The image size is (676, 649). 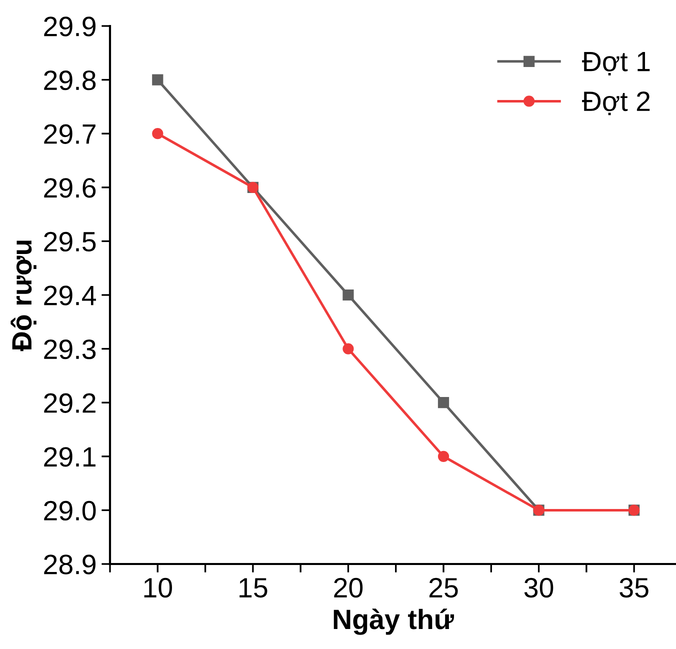 I want to click on y-tick-label: 29.3, so click(x=70, y=349).